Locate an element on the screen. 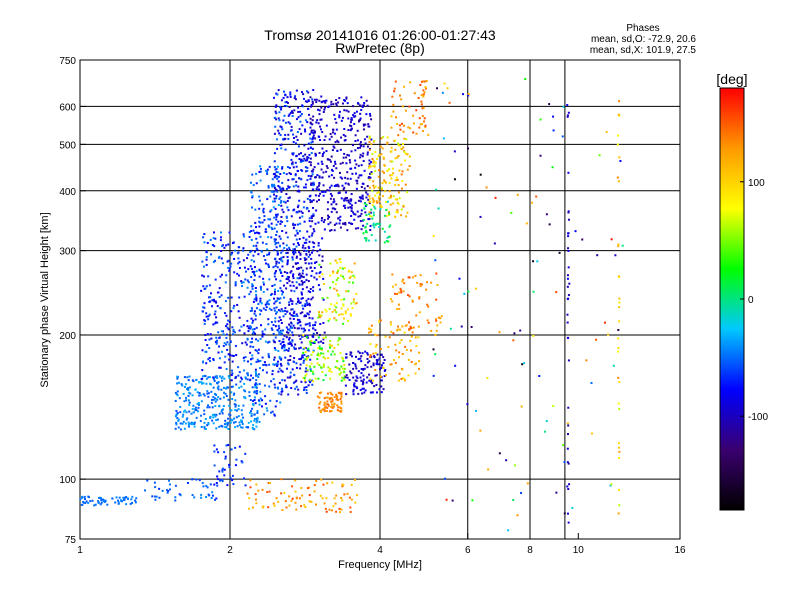 Image resolution: width=800 pixels, height=600 pixels. y-tick-label: 600 is located at coordinates (67, 107).